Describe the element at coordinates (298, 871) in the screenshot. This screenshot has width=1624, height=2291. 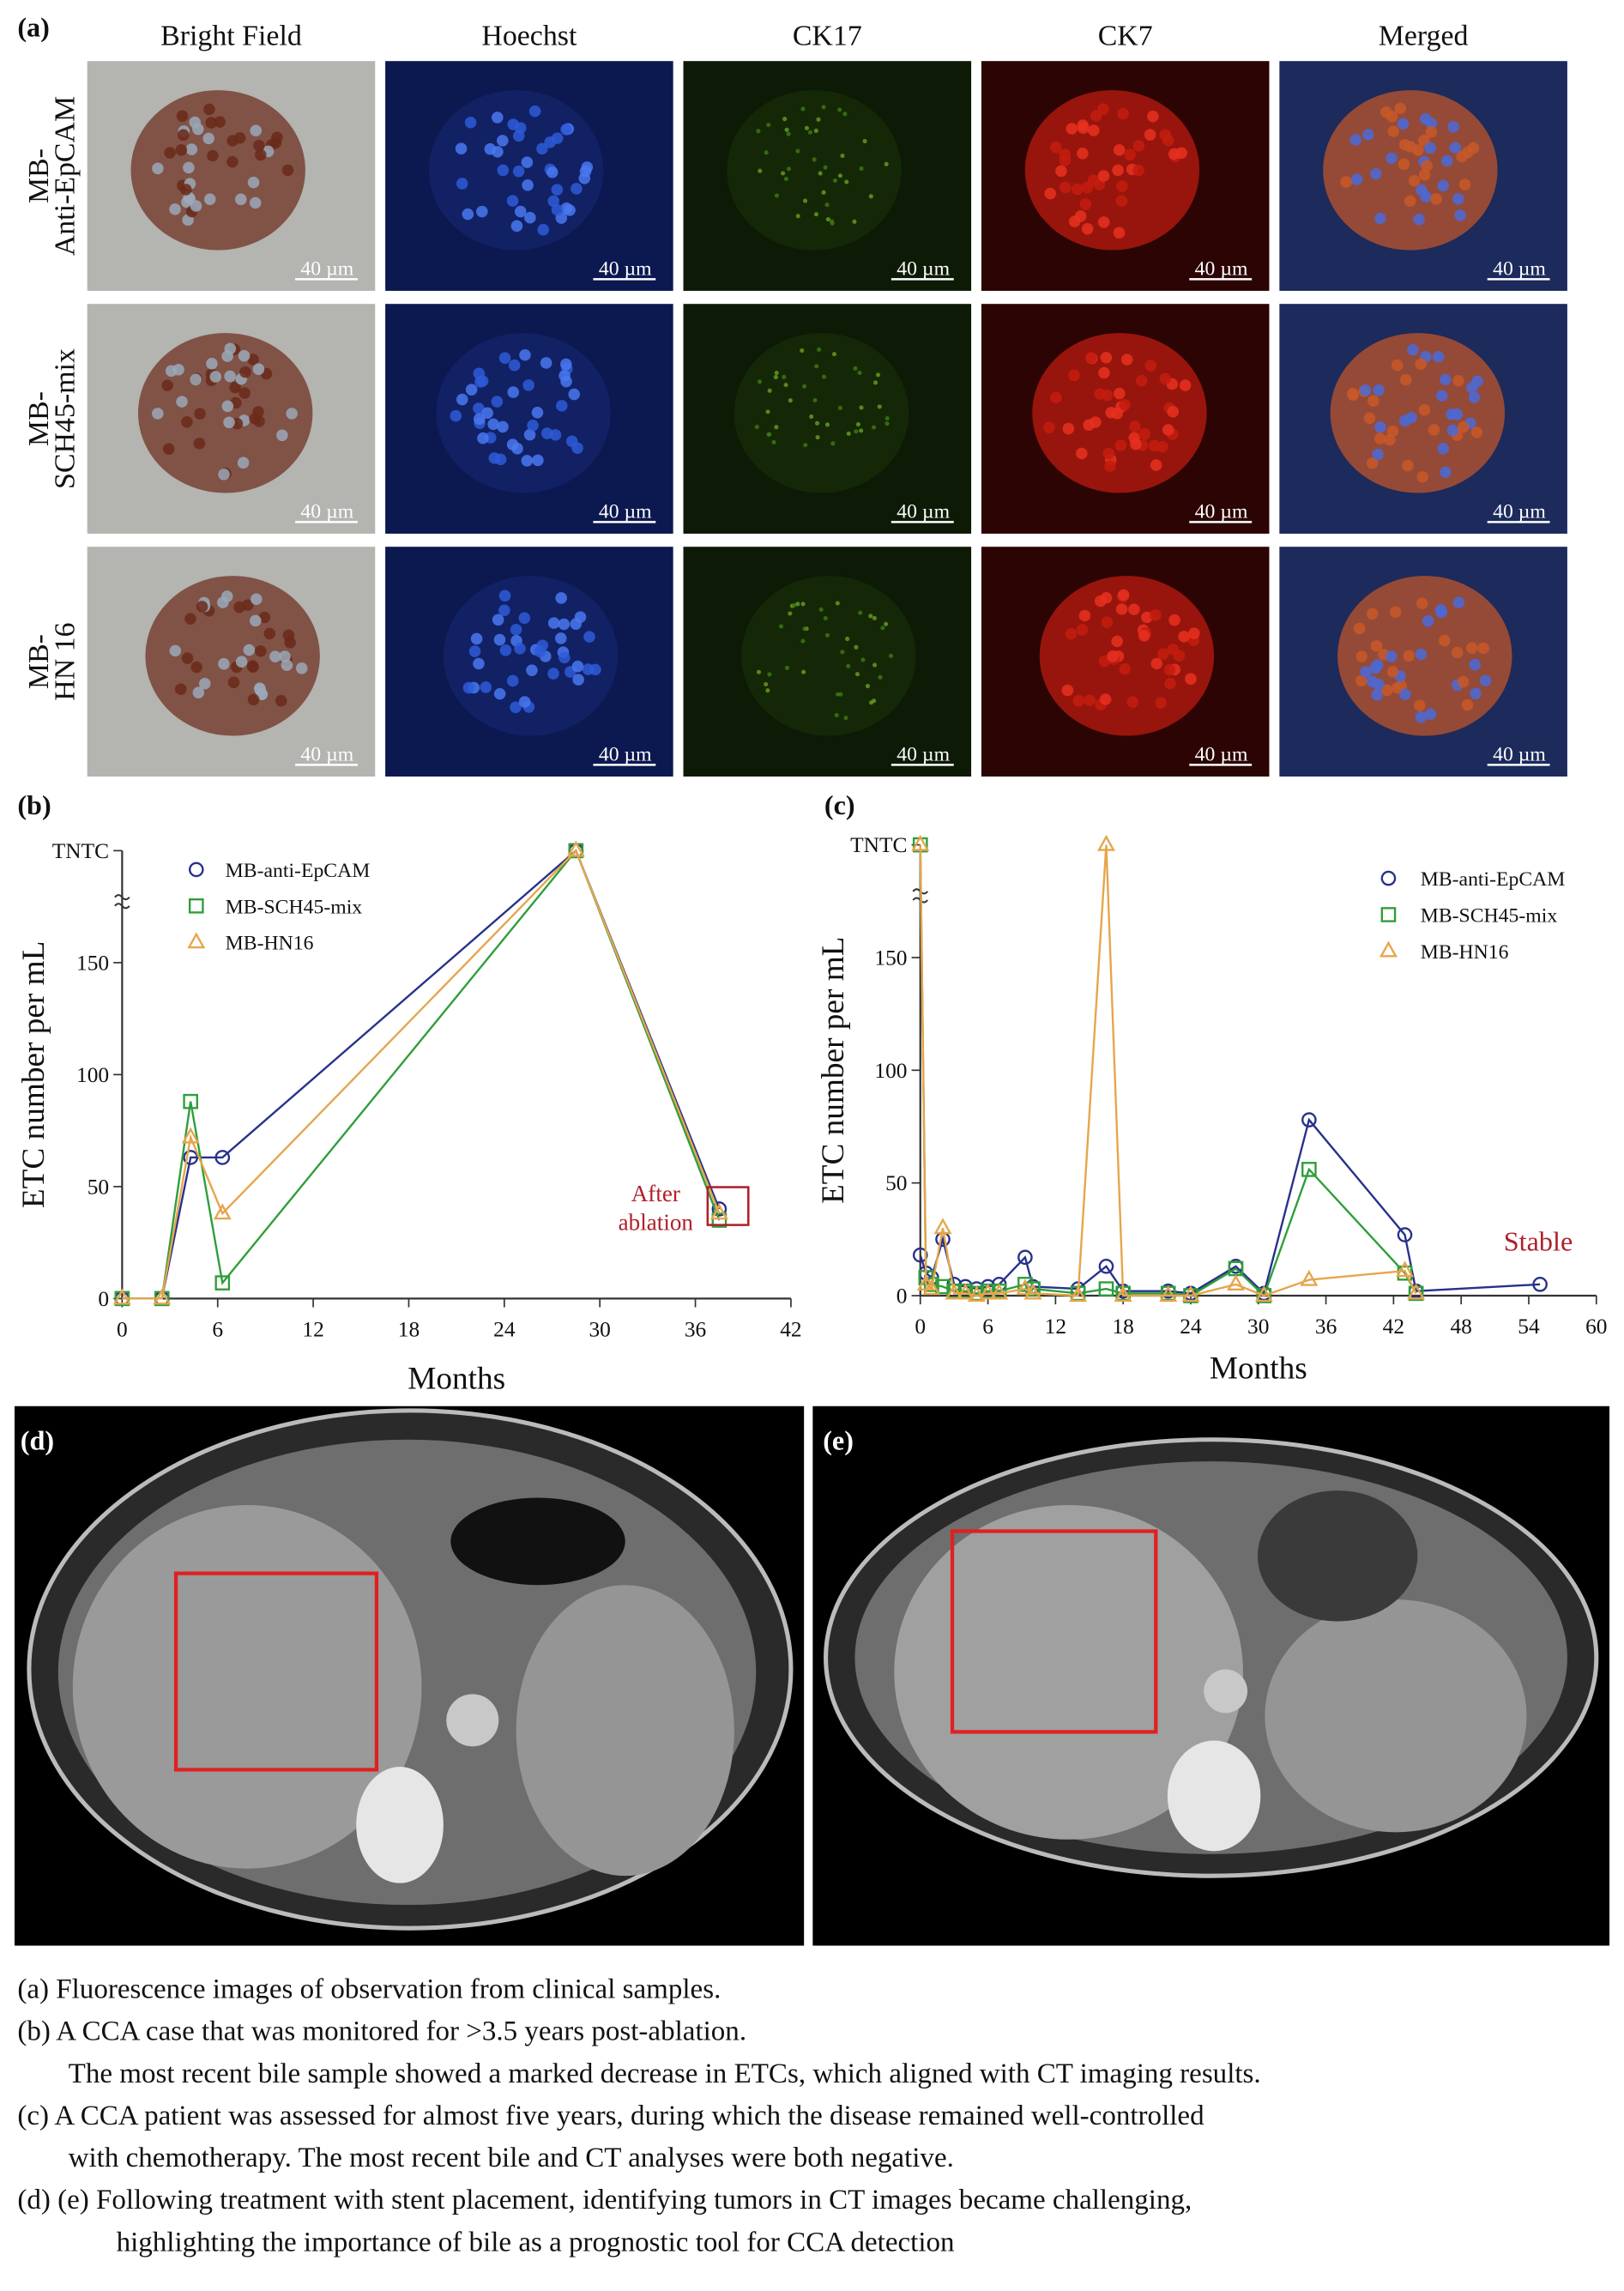
I see `legend-label: MB-anti-EpCAM` at that location.